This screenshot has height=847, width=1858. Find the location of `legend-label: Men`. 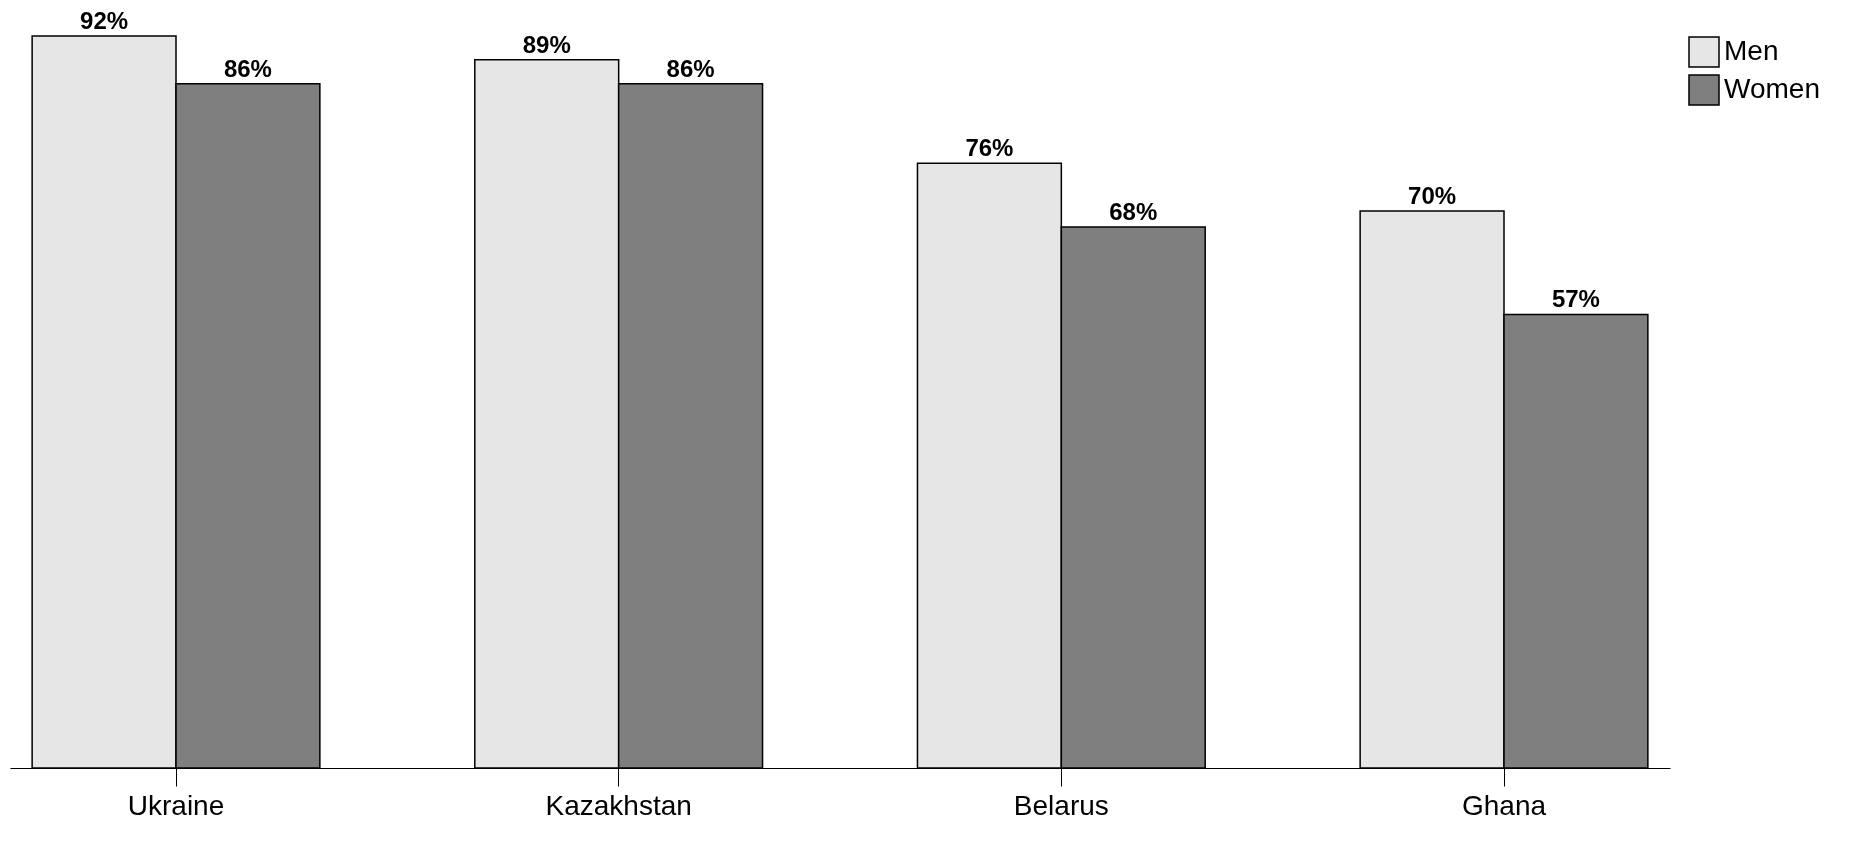

legend-label: Men is located at coordinates (1751, 50).